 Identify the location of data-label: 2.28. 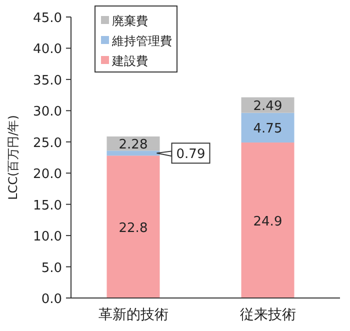
(133, 145).